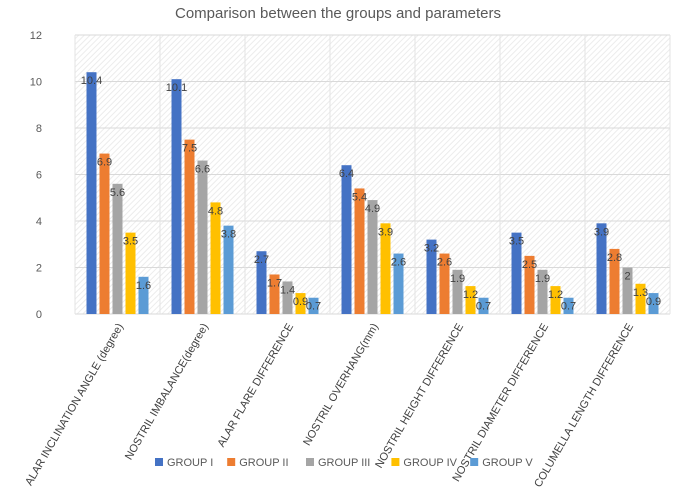 This screenshot has height=502, width=676. What do you see at coordinates (584, 406) in the screenshot?
I see `x-tick-label: COLUMELLA LENGTH DIFFERENCE` at bounding box center [584, 406].